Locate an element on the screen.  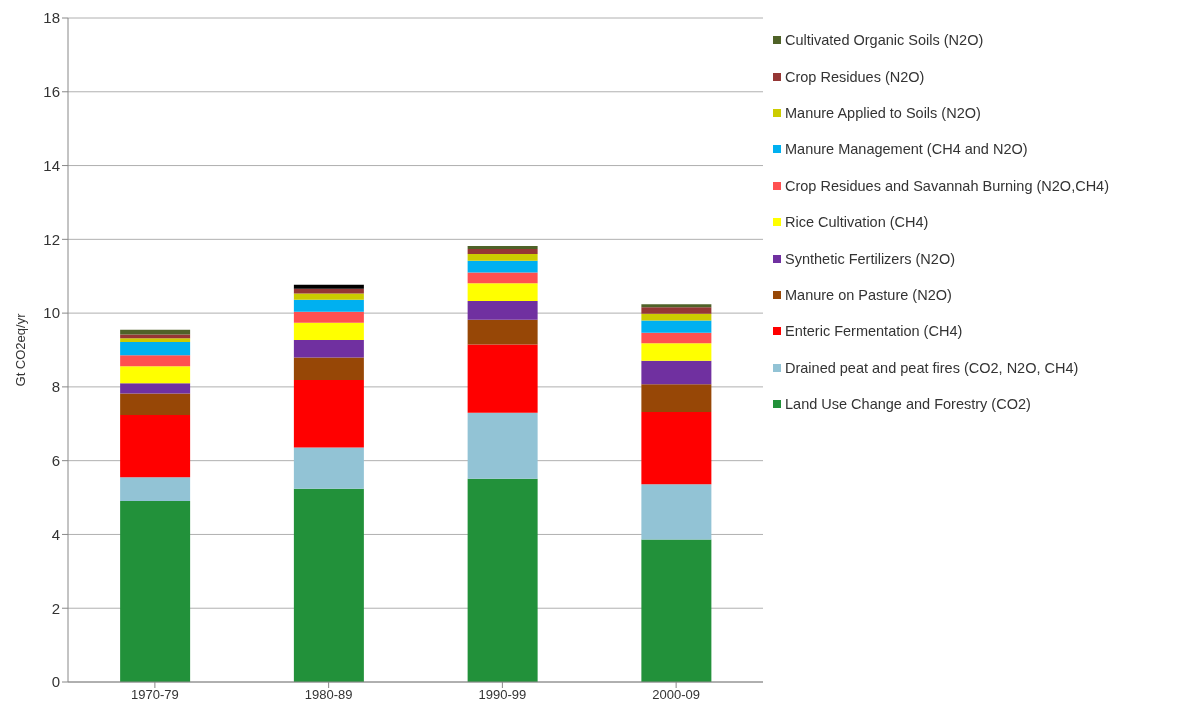
legend-label: Manure Applied to Soils (N2O) is located at coordinates (883, 112).